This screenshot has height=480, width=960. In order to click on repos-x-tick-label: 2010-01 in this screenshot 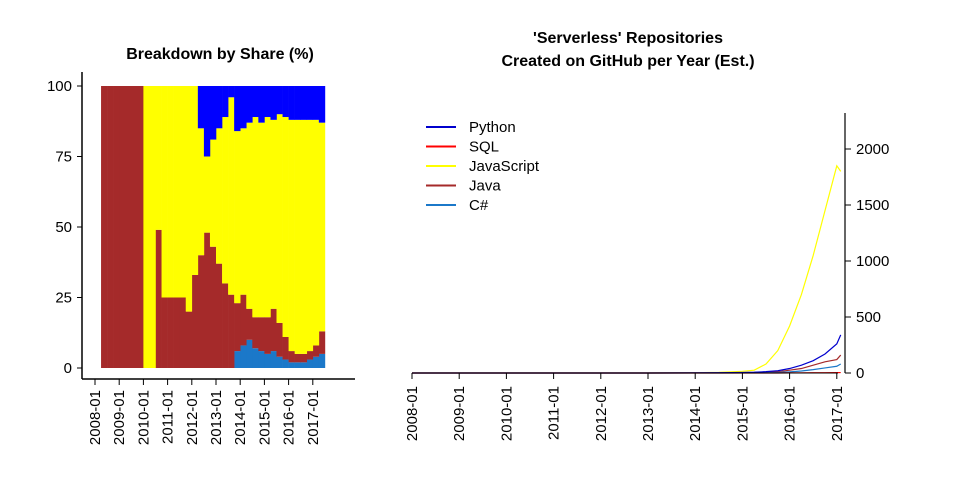, I will do `click(506, 413)`.